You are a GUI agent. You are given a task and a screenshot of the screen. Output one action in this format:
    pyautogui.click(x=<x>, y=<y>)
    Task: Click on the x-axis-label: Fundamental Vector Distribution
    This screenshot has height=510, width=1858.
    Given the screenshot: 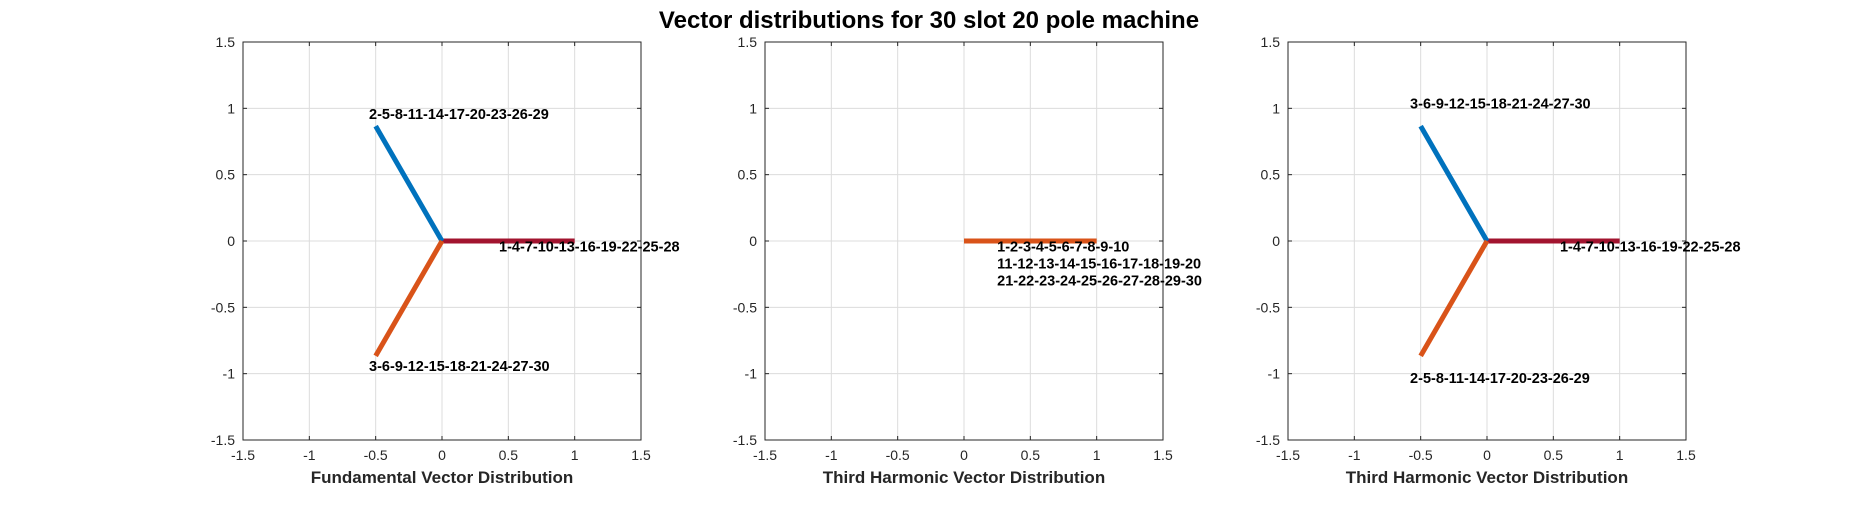 What is the action you would take?
    pyautogui.click(x=442, y=477)
    